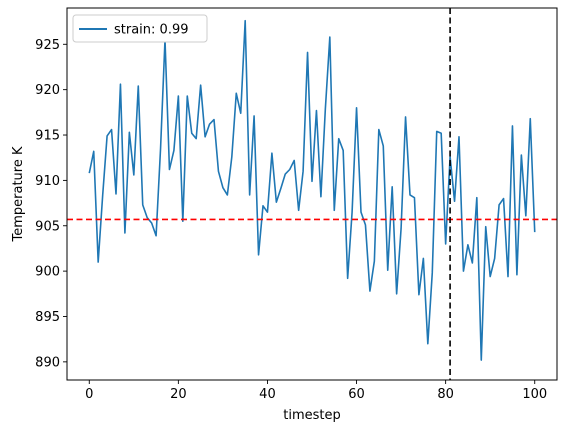 The height and width of the screenshot is (432, 571). Describe the element at coordinates (47, 136) in the screenshot. I see `y-tick-label: 915` at that location.